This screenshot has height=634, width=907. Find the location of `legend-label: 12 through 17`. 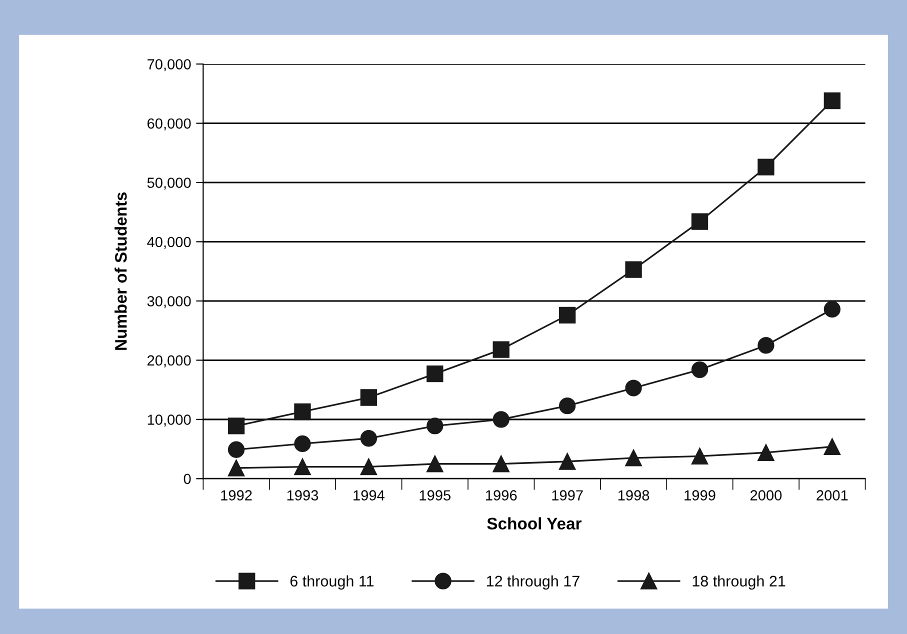

legend-label: 12 through 17 is located at coordinates (533, 582).